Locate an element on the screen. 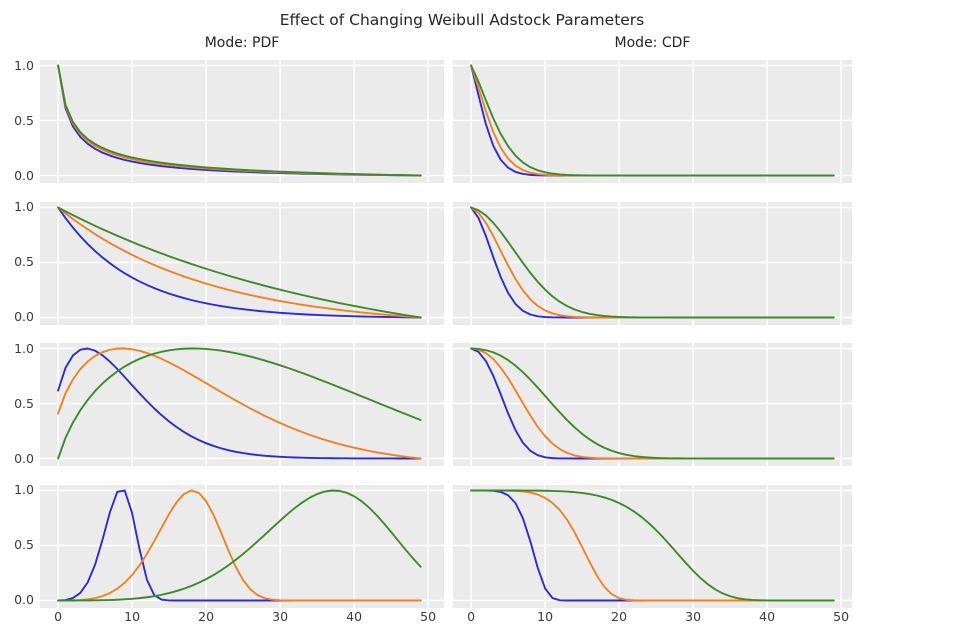 The height and width of the screenshot is (640, 960). panel-cdf-shape-0.5 is located at coordinates (652, 121).